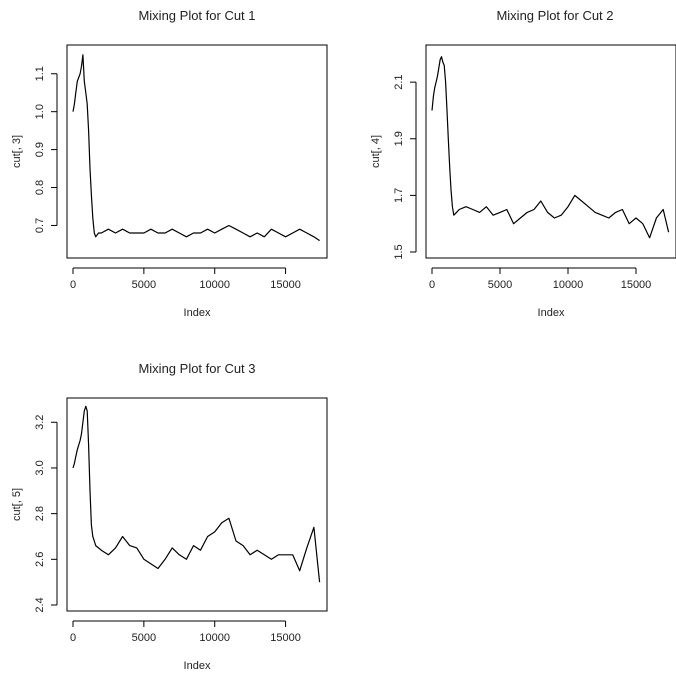 Image resolution: width=676 pixels, height=677 pixels. What do you see at coordinates (196, 368) in the screenshot?
I see `chart-title: Mixing Plot for Cut 3` at bounding box center [196, 368].